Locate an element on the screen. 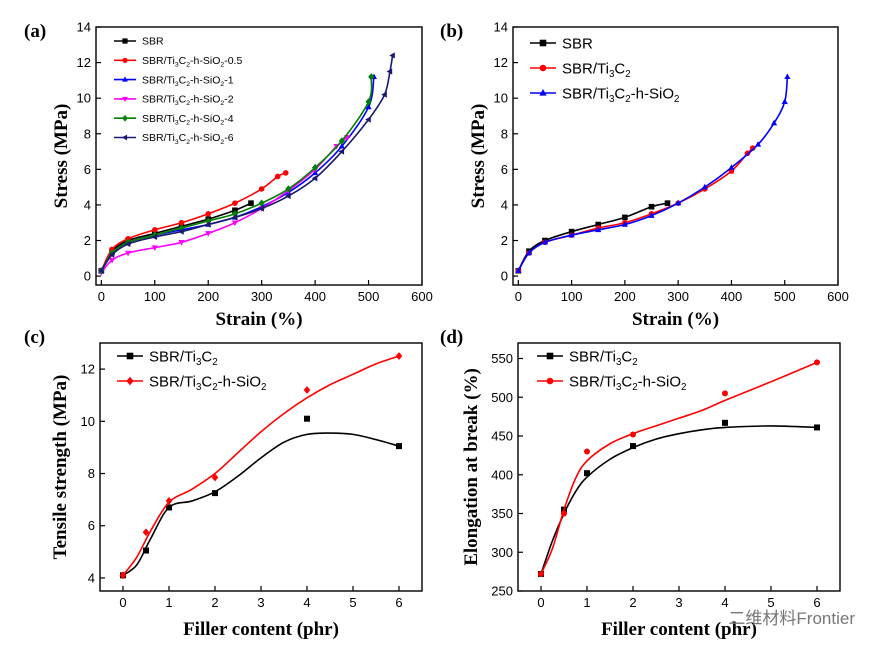  y-tick-label: 6 is located at coordinates (87, 169).